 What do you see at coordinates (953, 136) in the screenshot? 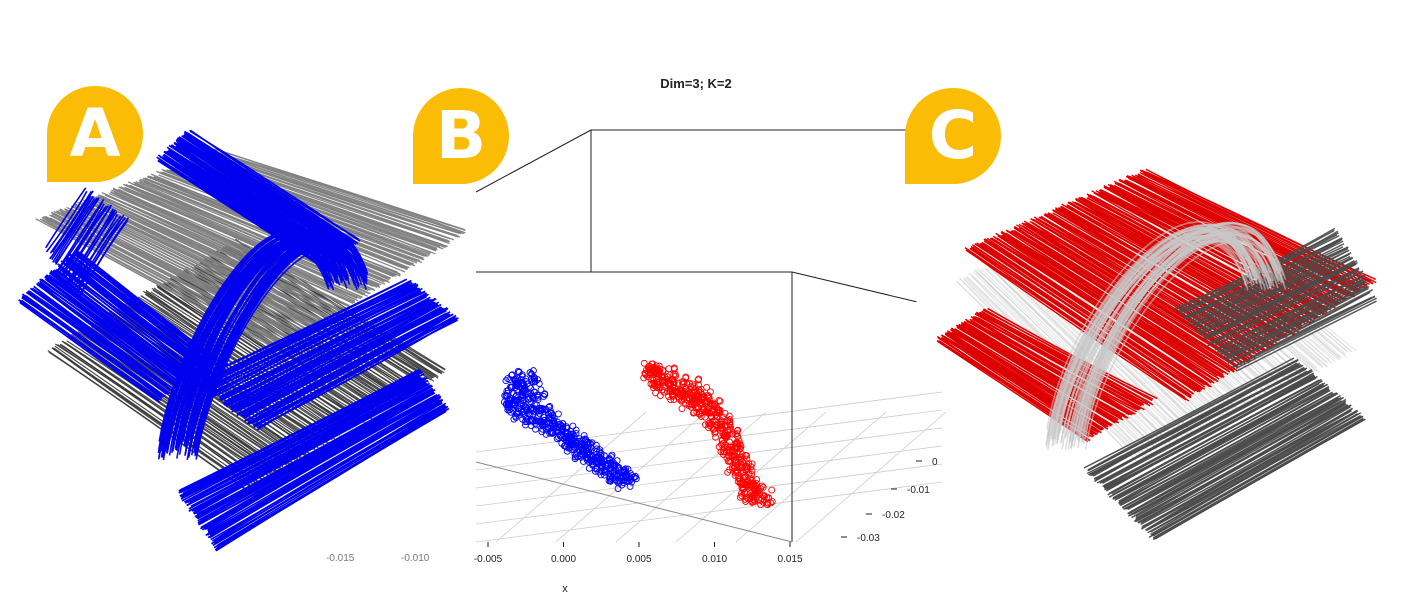
I see `panel-badge-c` at bounding box center [953, 136].